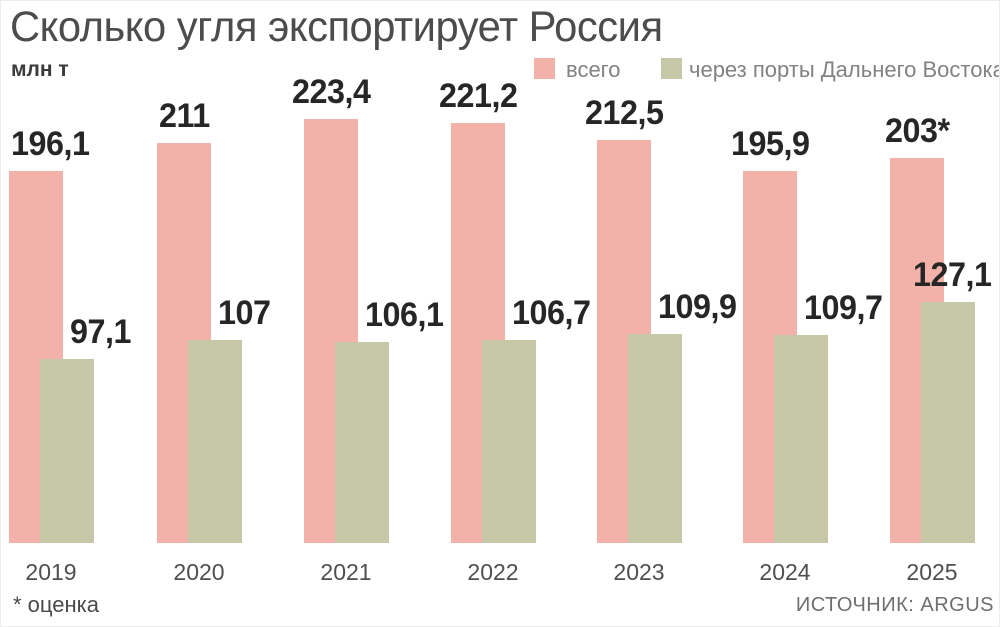  I want to click on footnote-estimate: * оценка, so click(56, 604).